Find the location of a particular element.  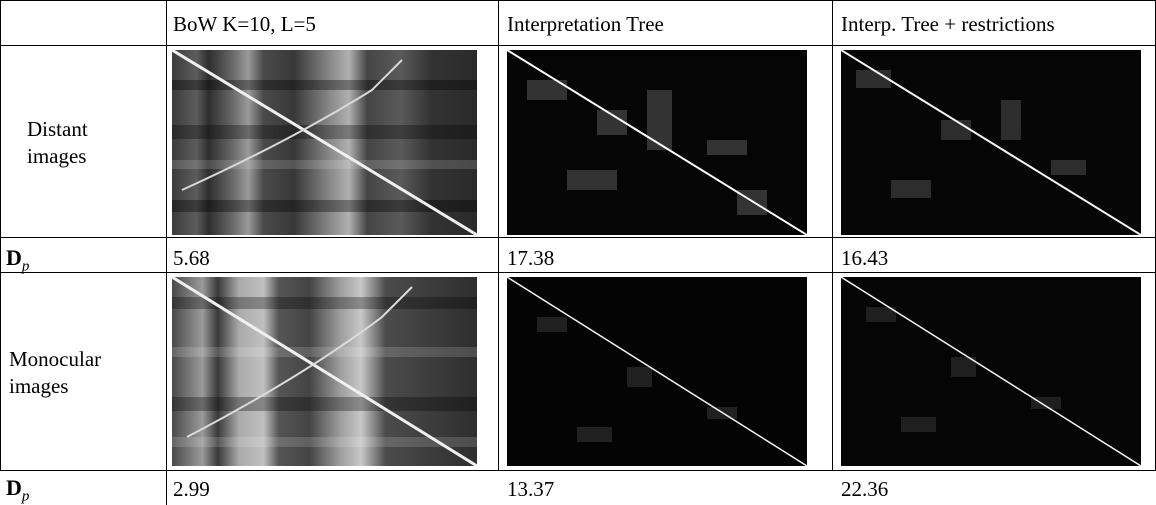

header-bow: BoW K=10, L=5 is located at coordinates (244, 24).